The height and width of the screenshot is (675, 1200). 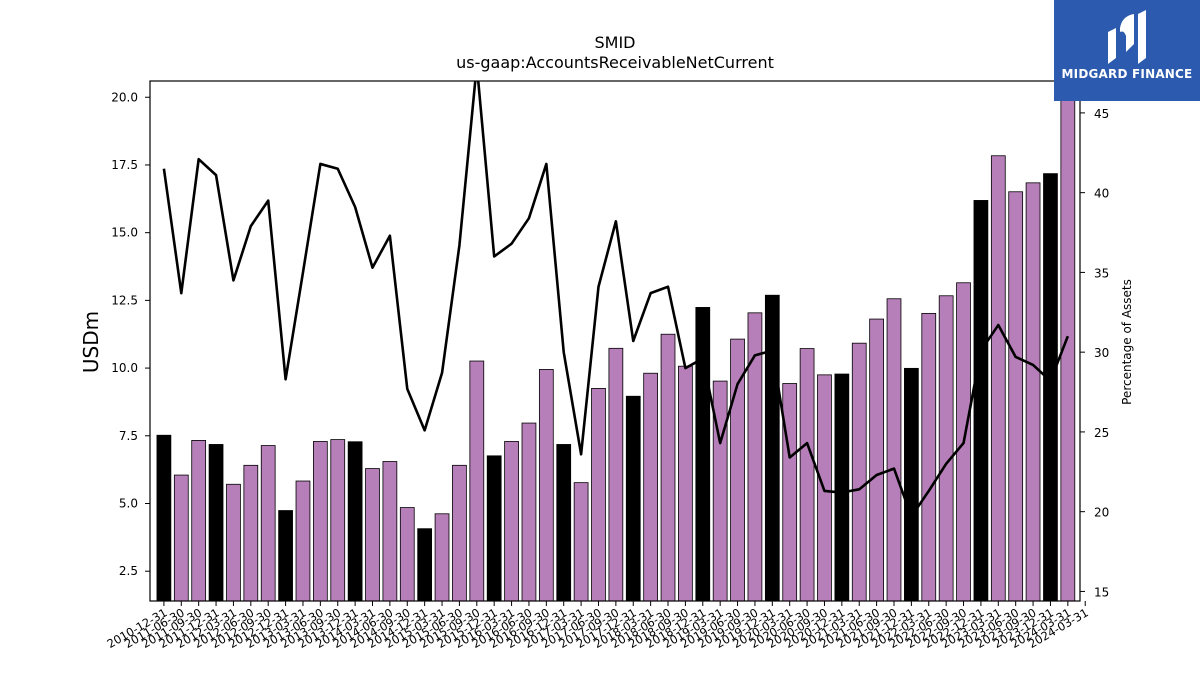 I want to click on y-tick-label: 10.0, so click(x=124, y=368).